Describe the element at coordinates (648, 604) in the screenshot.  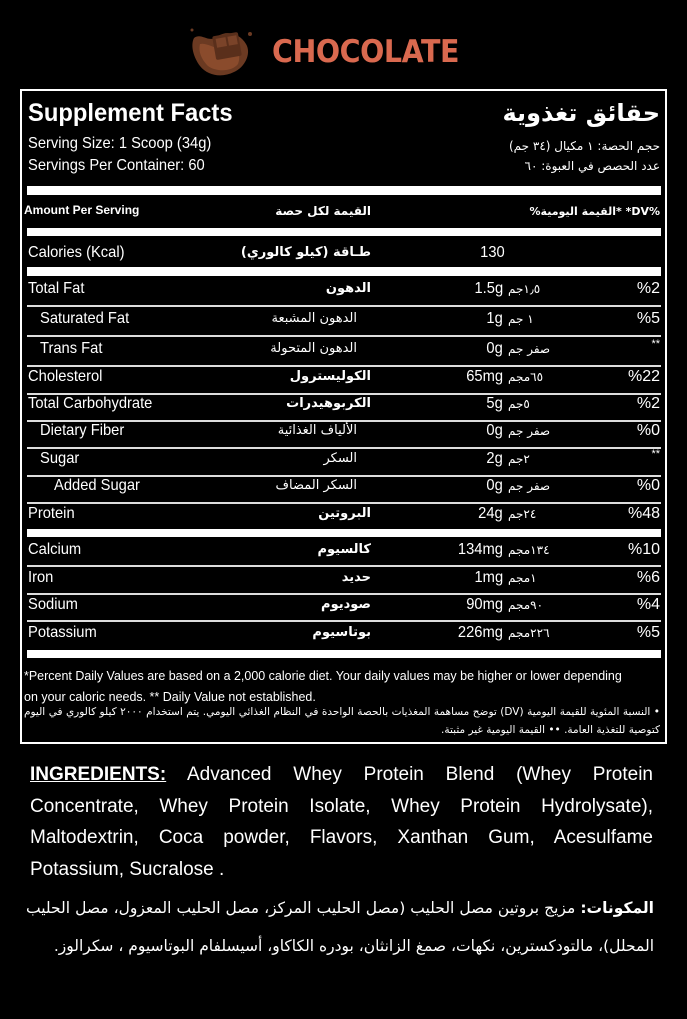
I see `nutrient-dv: %4` at that location.